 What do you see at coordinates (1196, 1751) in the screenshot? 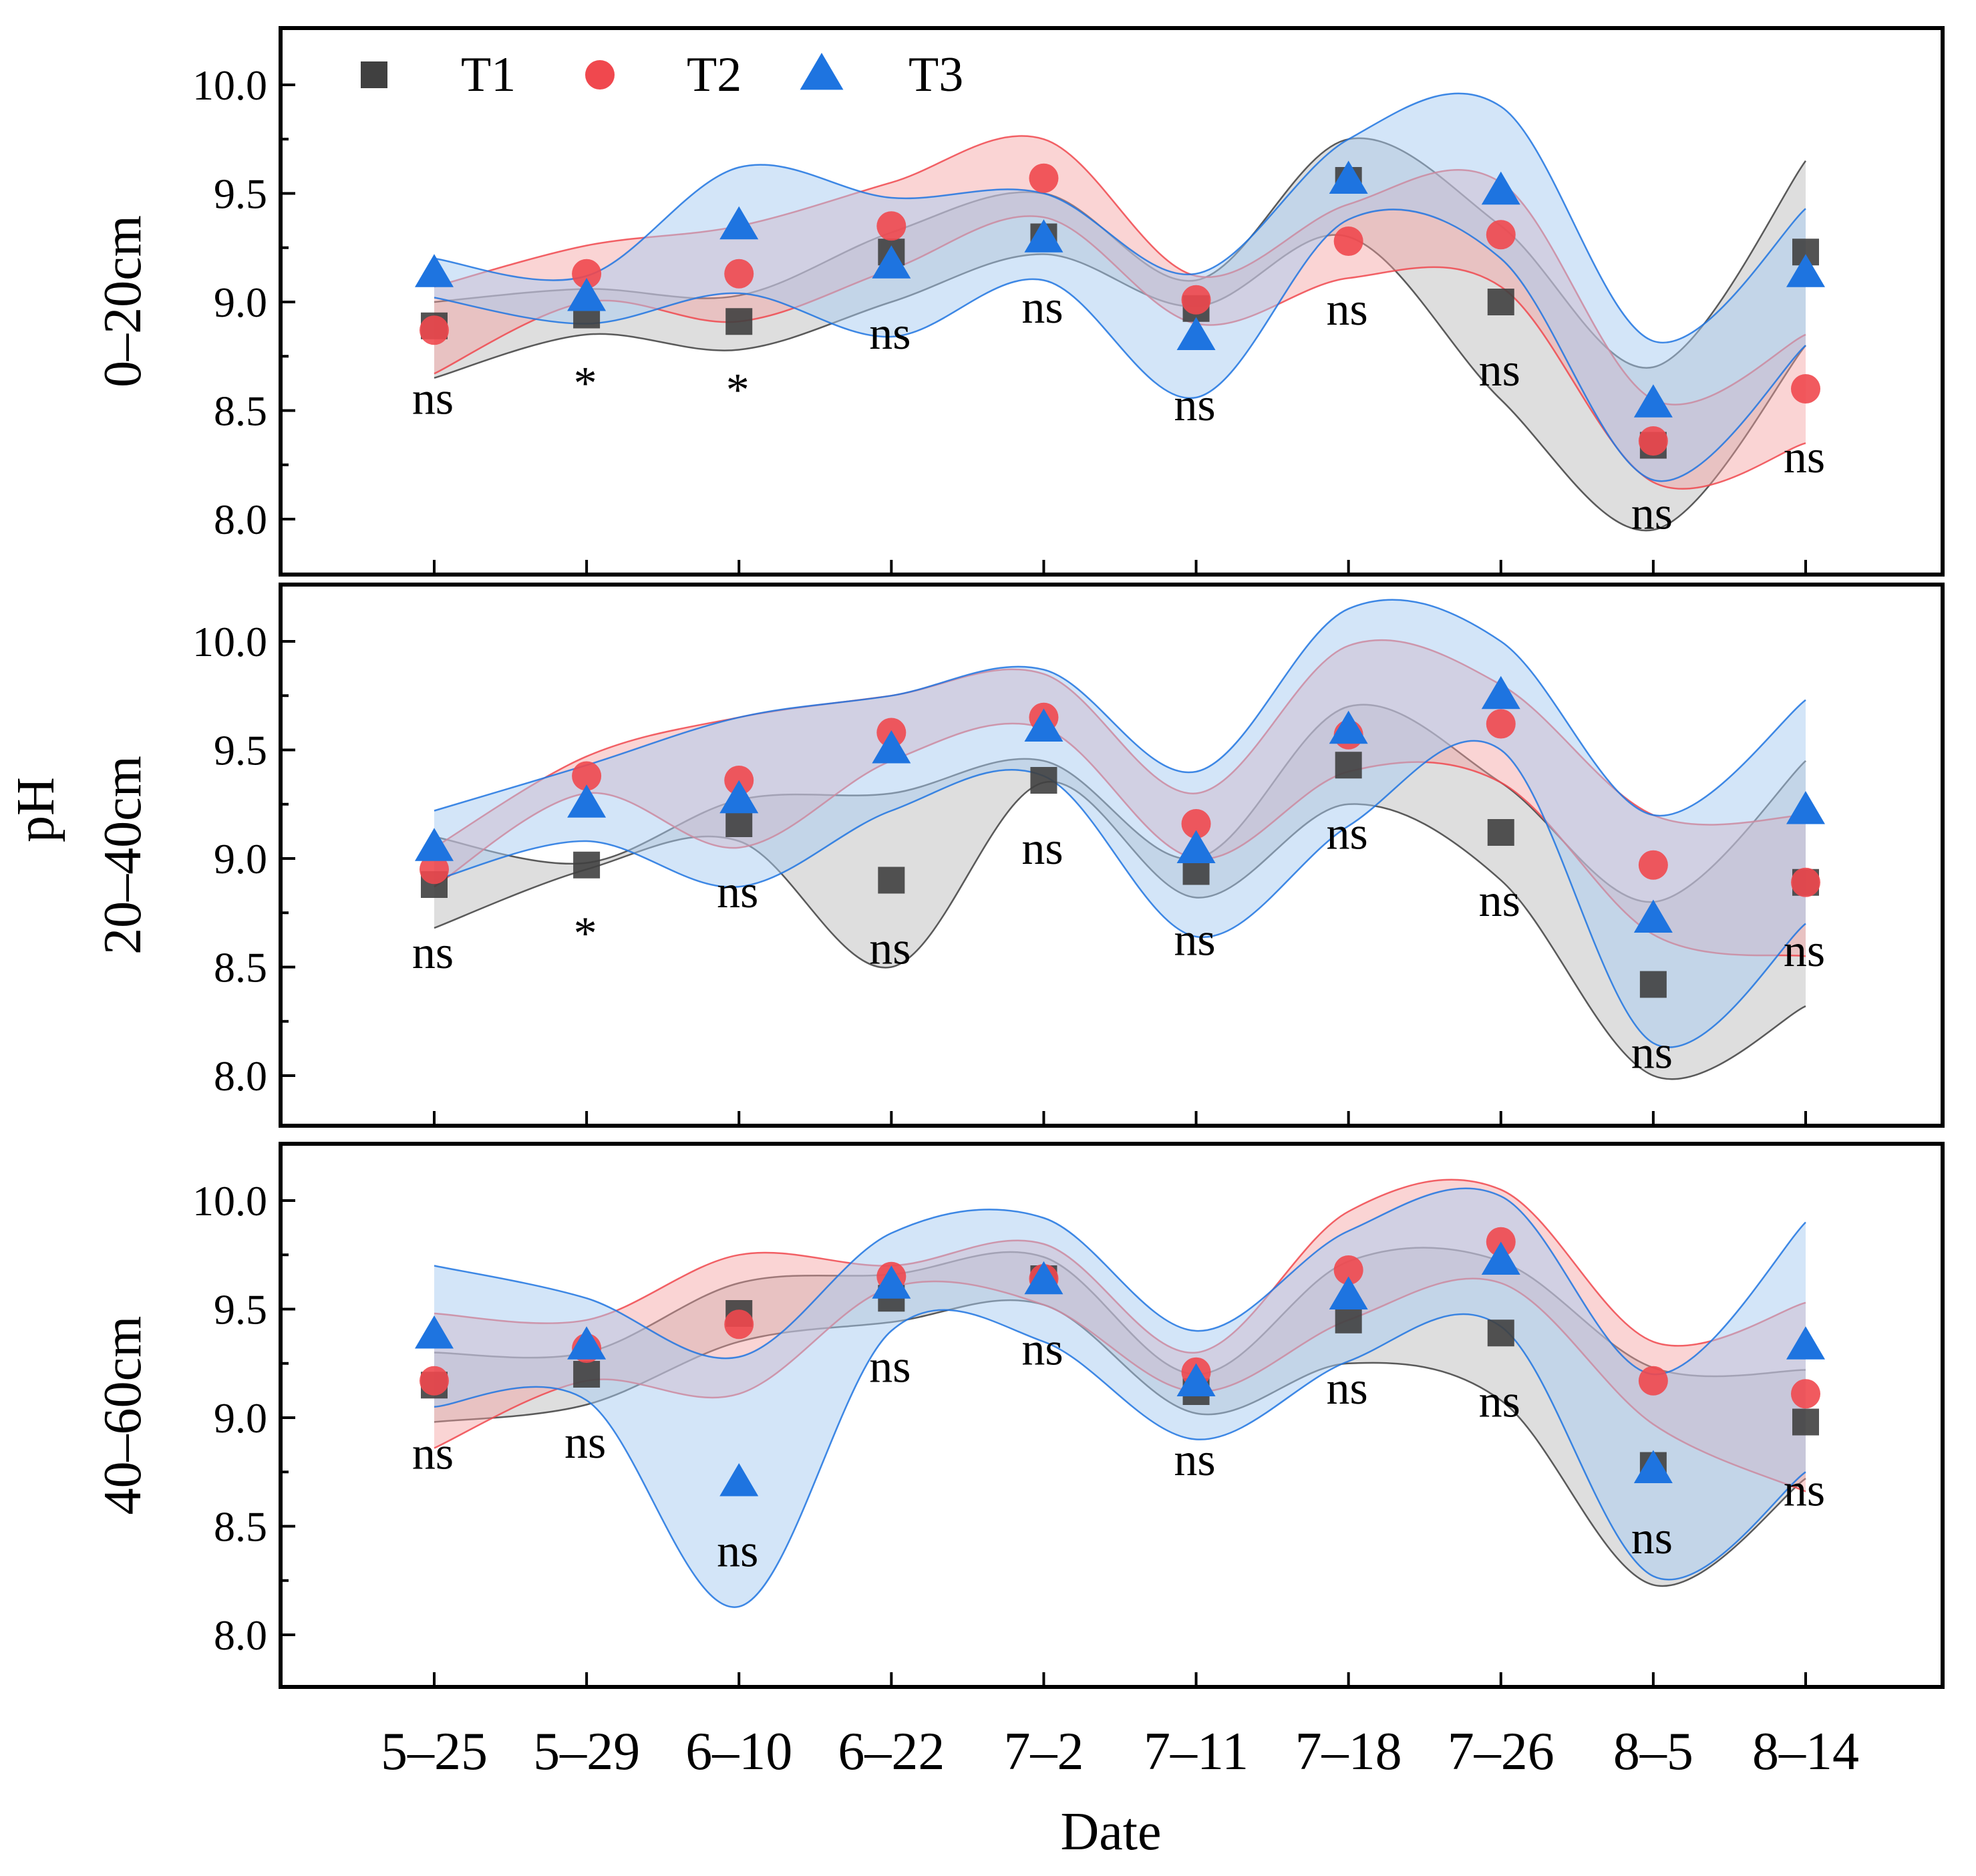
I see `x-tick-label: 7–11` at bounding box center [1196, 1751].